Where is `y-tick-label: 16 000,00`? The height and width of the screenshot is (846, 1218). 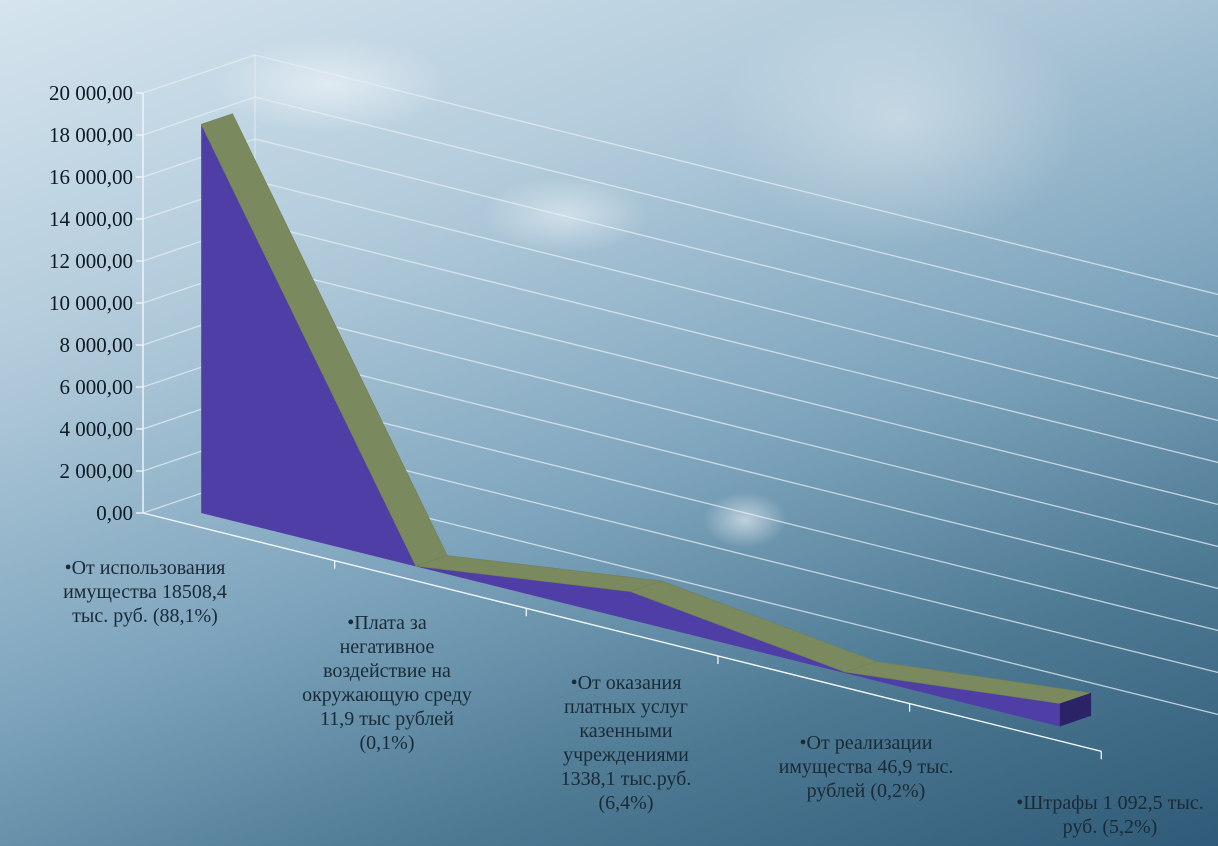 y-tick-label: 16 000,00 is located at coordinates (91, 177).